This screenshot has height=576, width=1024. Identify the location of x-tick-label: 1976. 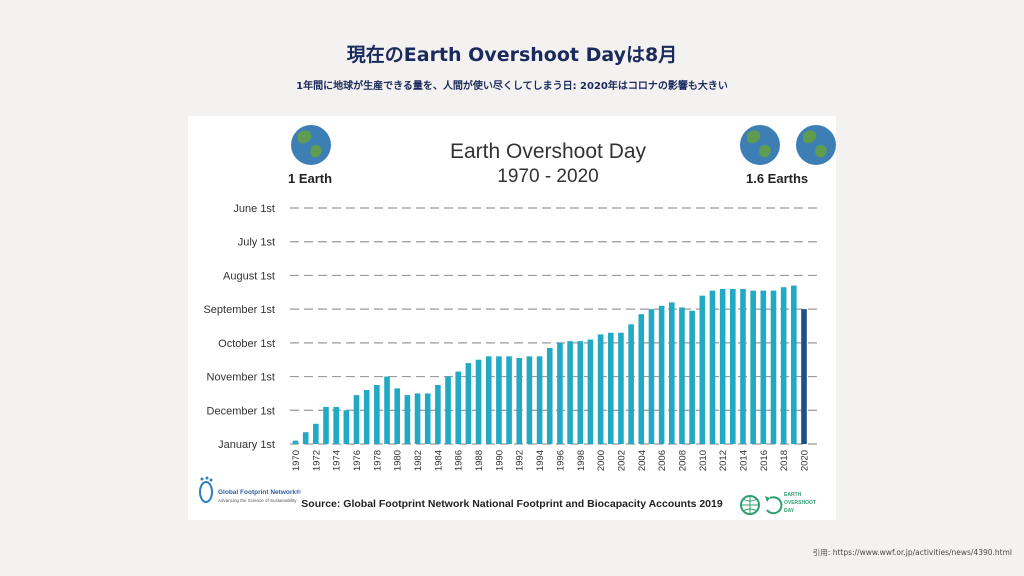
(357, 460).